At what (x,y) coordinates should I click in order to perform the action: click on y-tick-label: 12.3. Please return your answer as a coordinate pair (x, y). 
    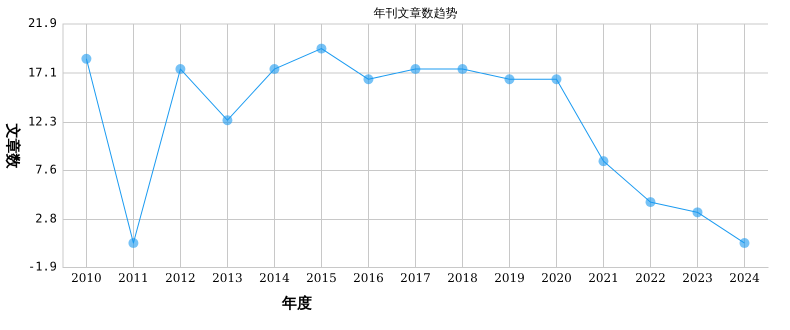
    Looking at the image, I should click on (42, 121).